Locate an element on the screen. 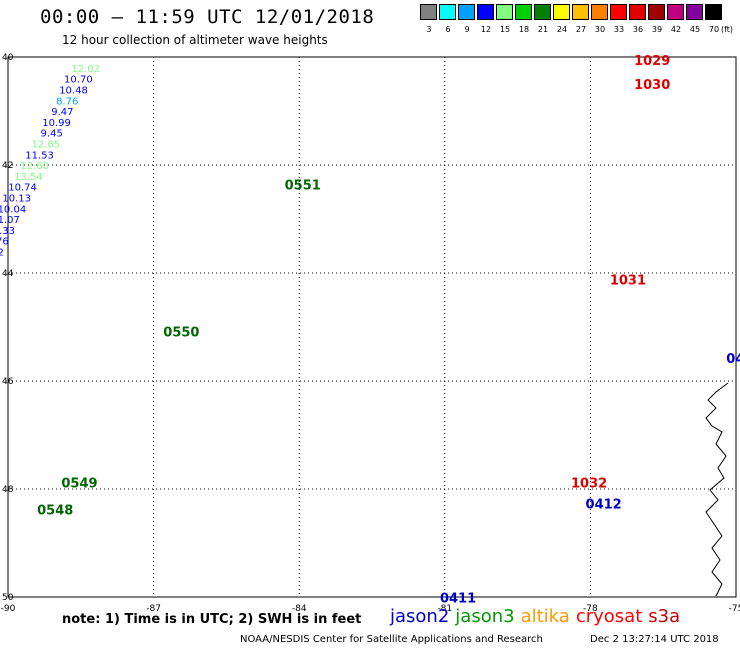 This screenshot has width=740, height=650. y-tick-label: 40 is located at coordinates (8, 58).